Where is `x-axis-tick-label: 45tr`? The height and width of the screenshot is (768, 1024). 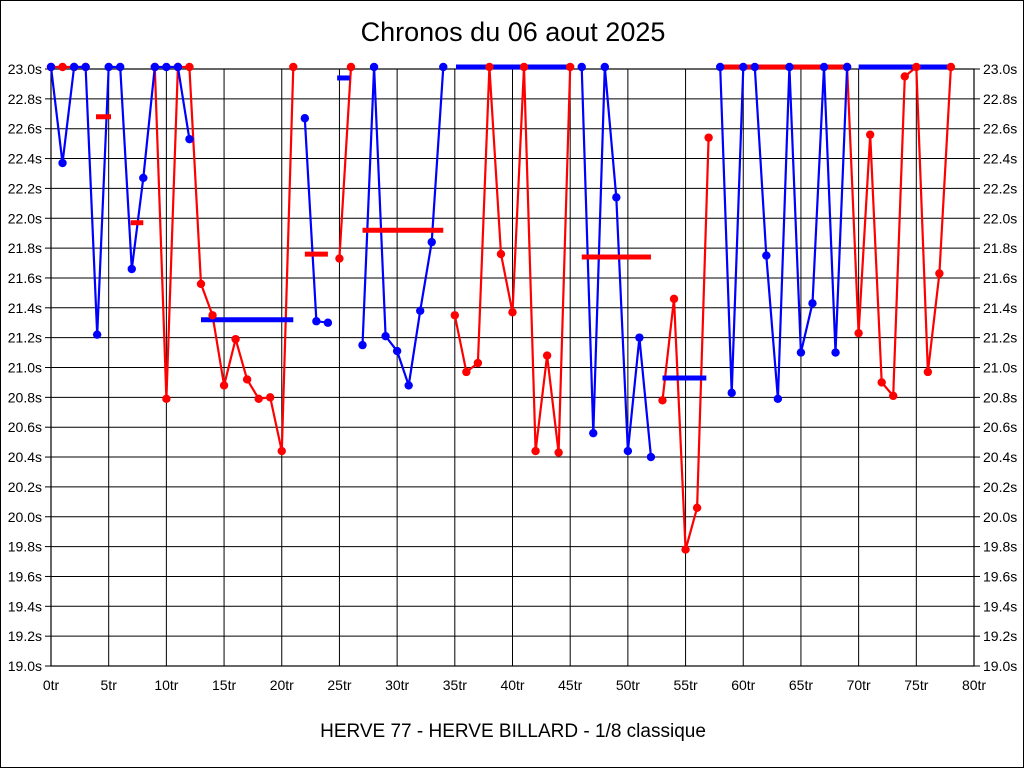
x-axis-tick-label: 45tr is located at coordinates (570, 685).